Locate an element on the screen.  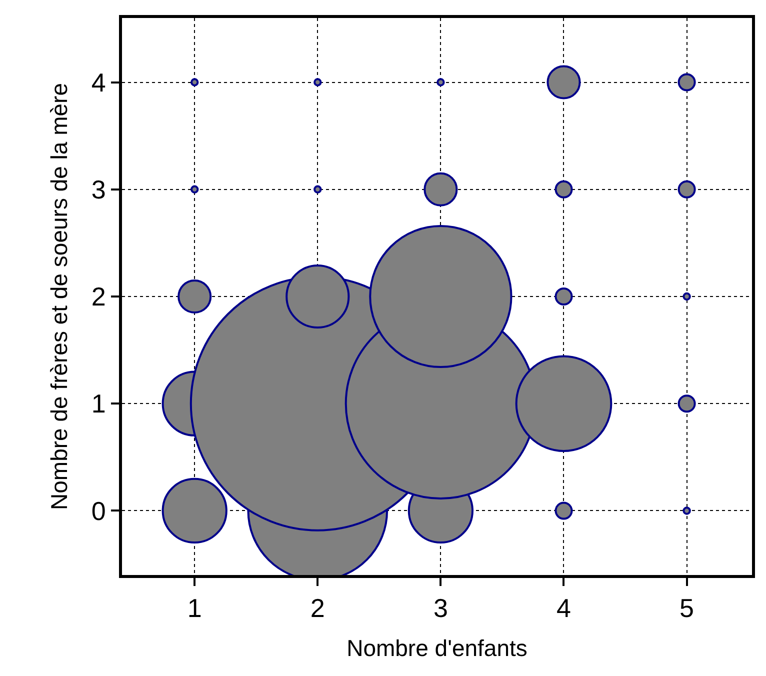
y-tick-label: 4 is located at coordinates (98, 82).